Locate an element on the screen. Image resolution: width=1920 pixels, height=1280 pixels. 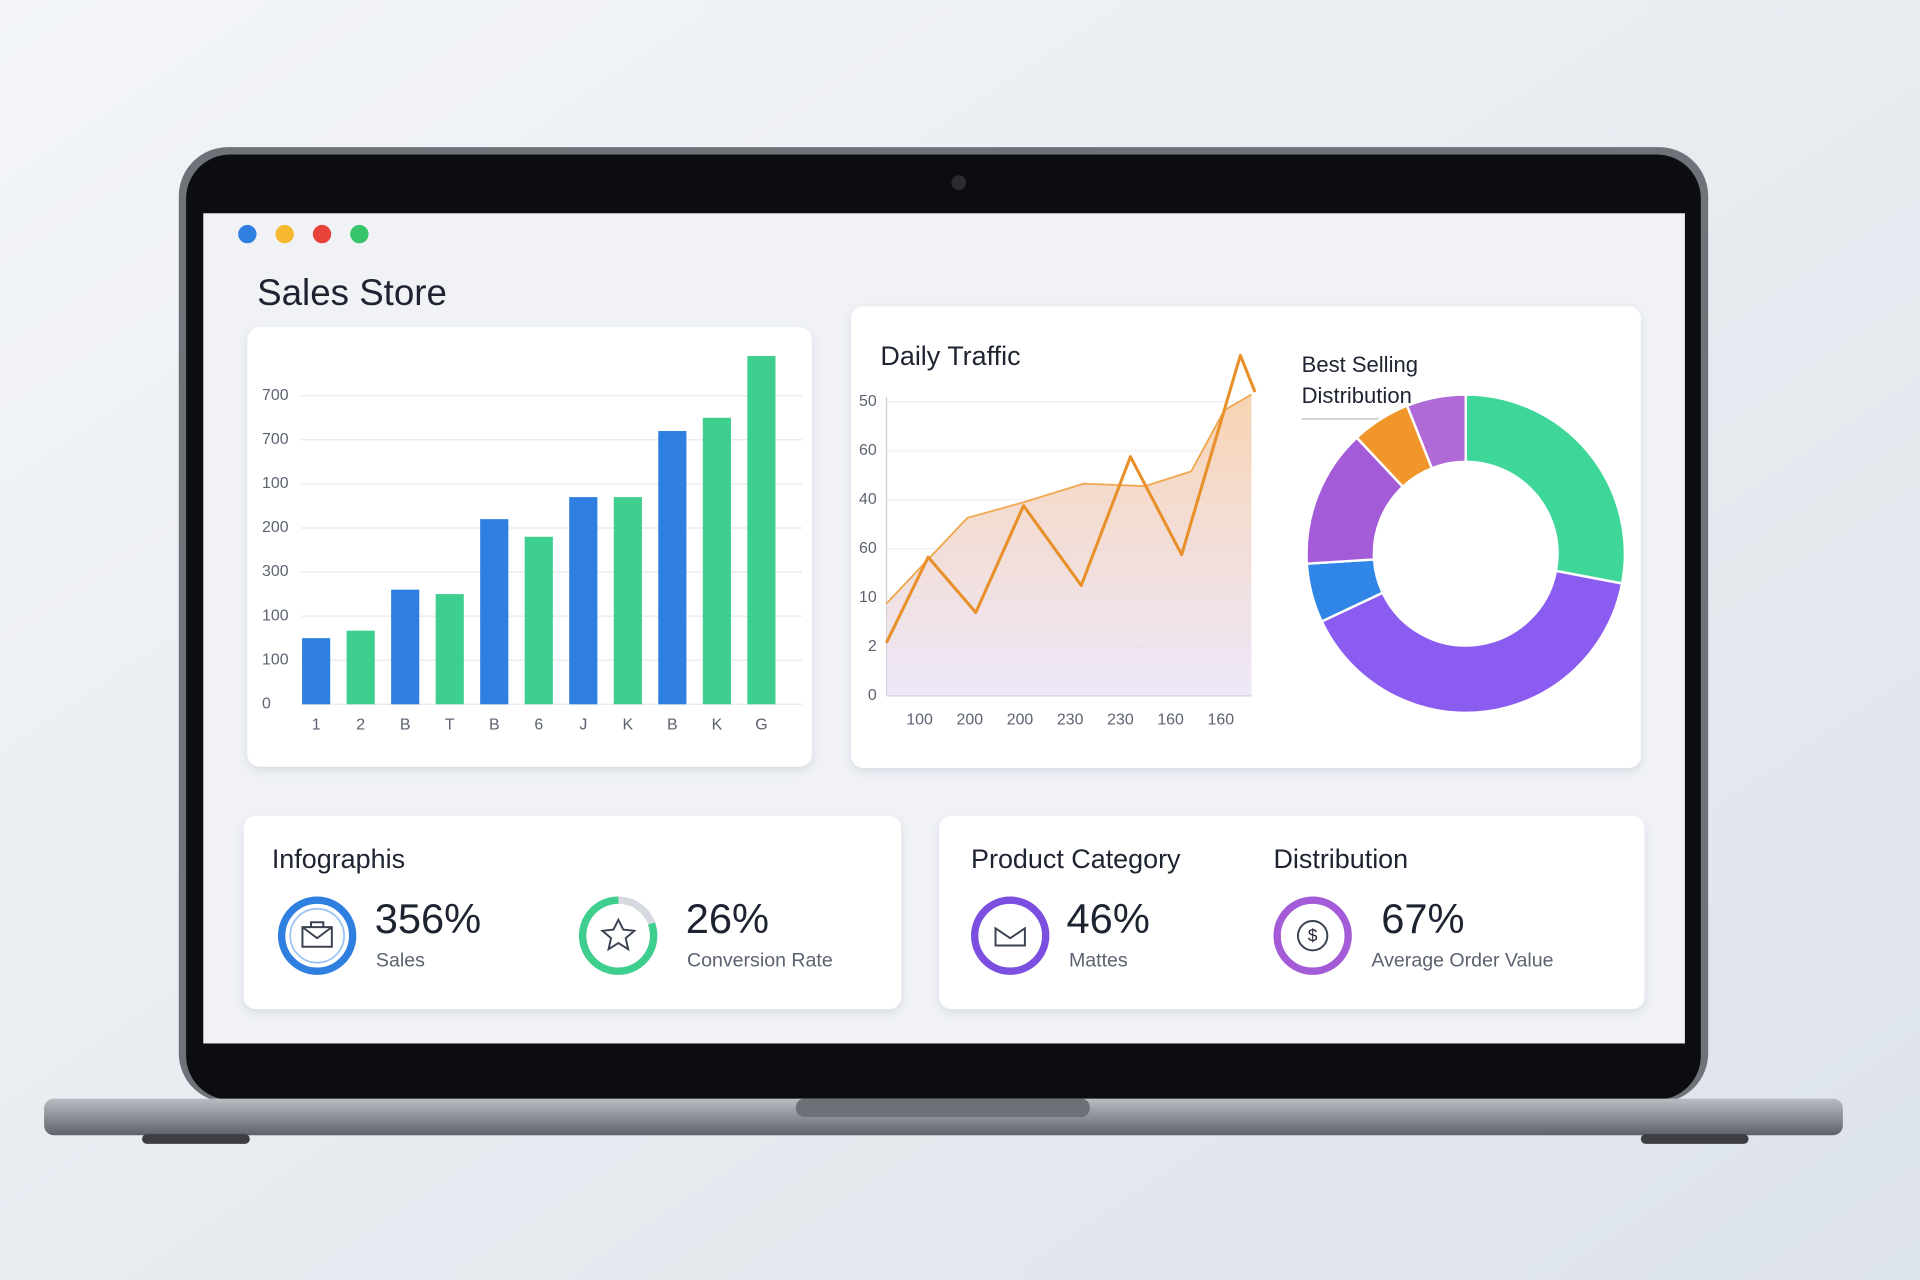
stat-label: Conversion Rate is located at coordinates (760, 961).